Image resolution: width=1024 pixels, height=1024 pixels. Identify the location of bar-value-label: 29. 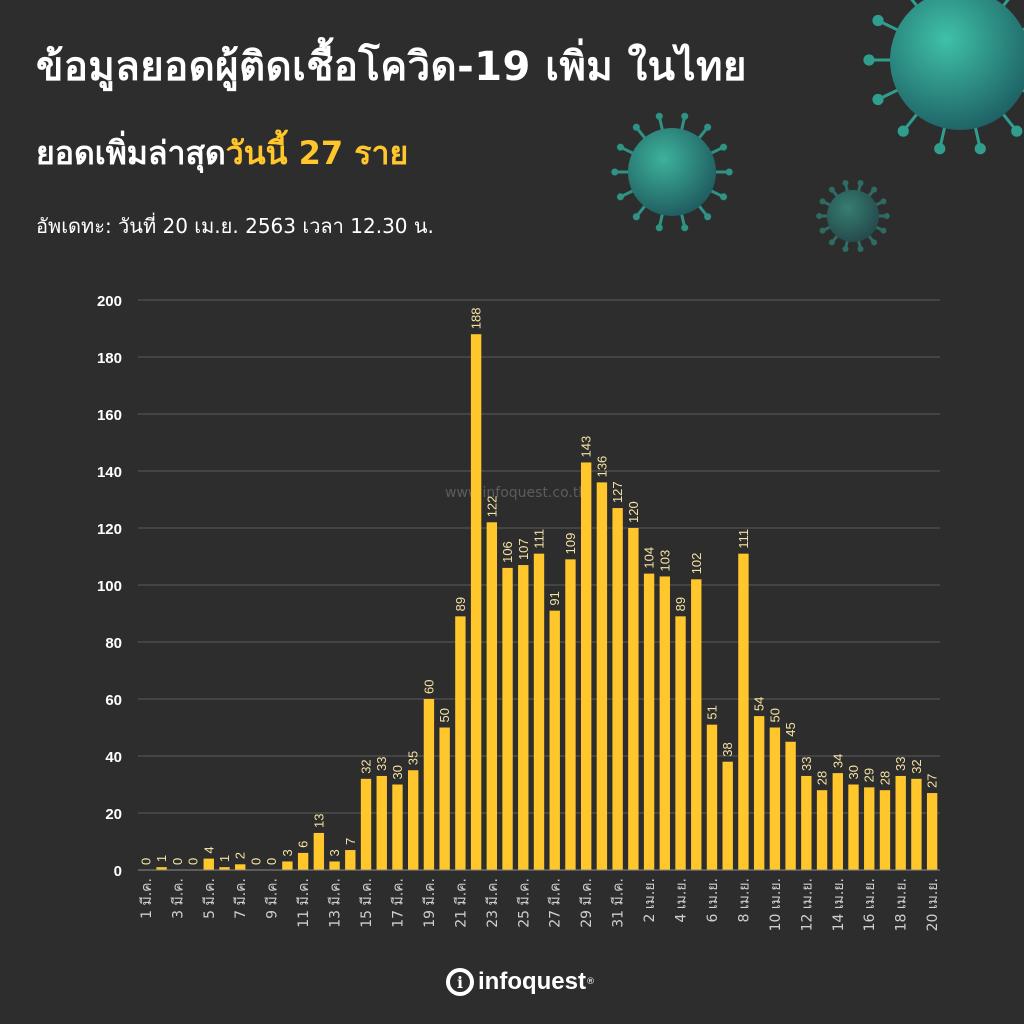
(869, 775).